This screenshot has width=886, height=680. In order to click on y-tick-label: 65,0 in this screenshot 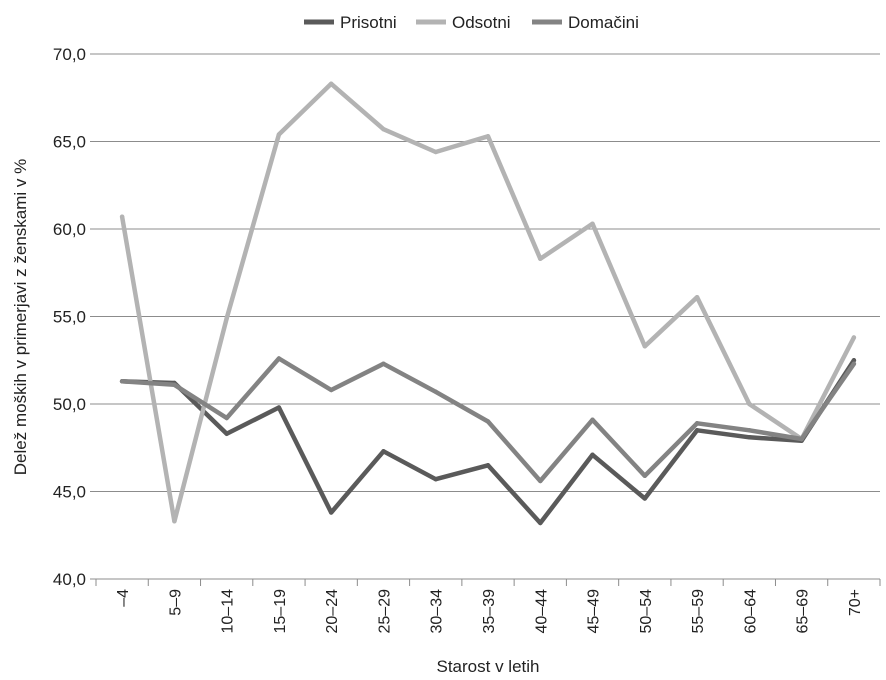, I will do `click(69, 142)`.